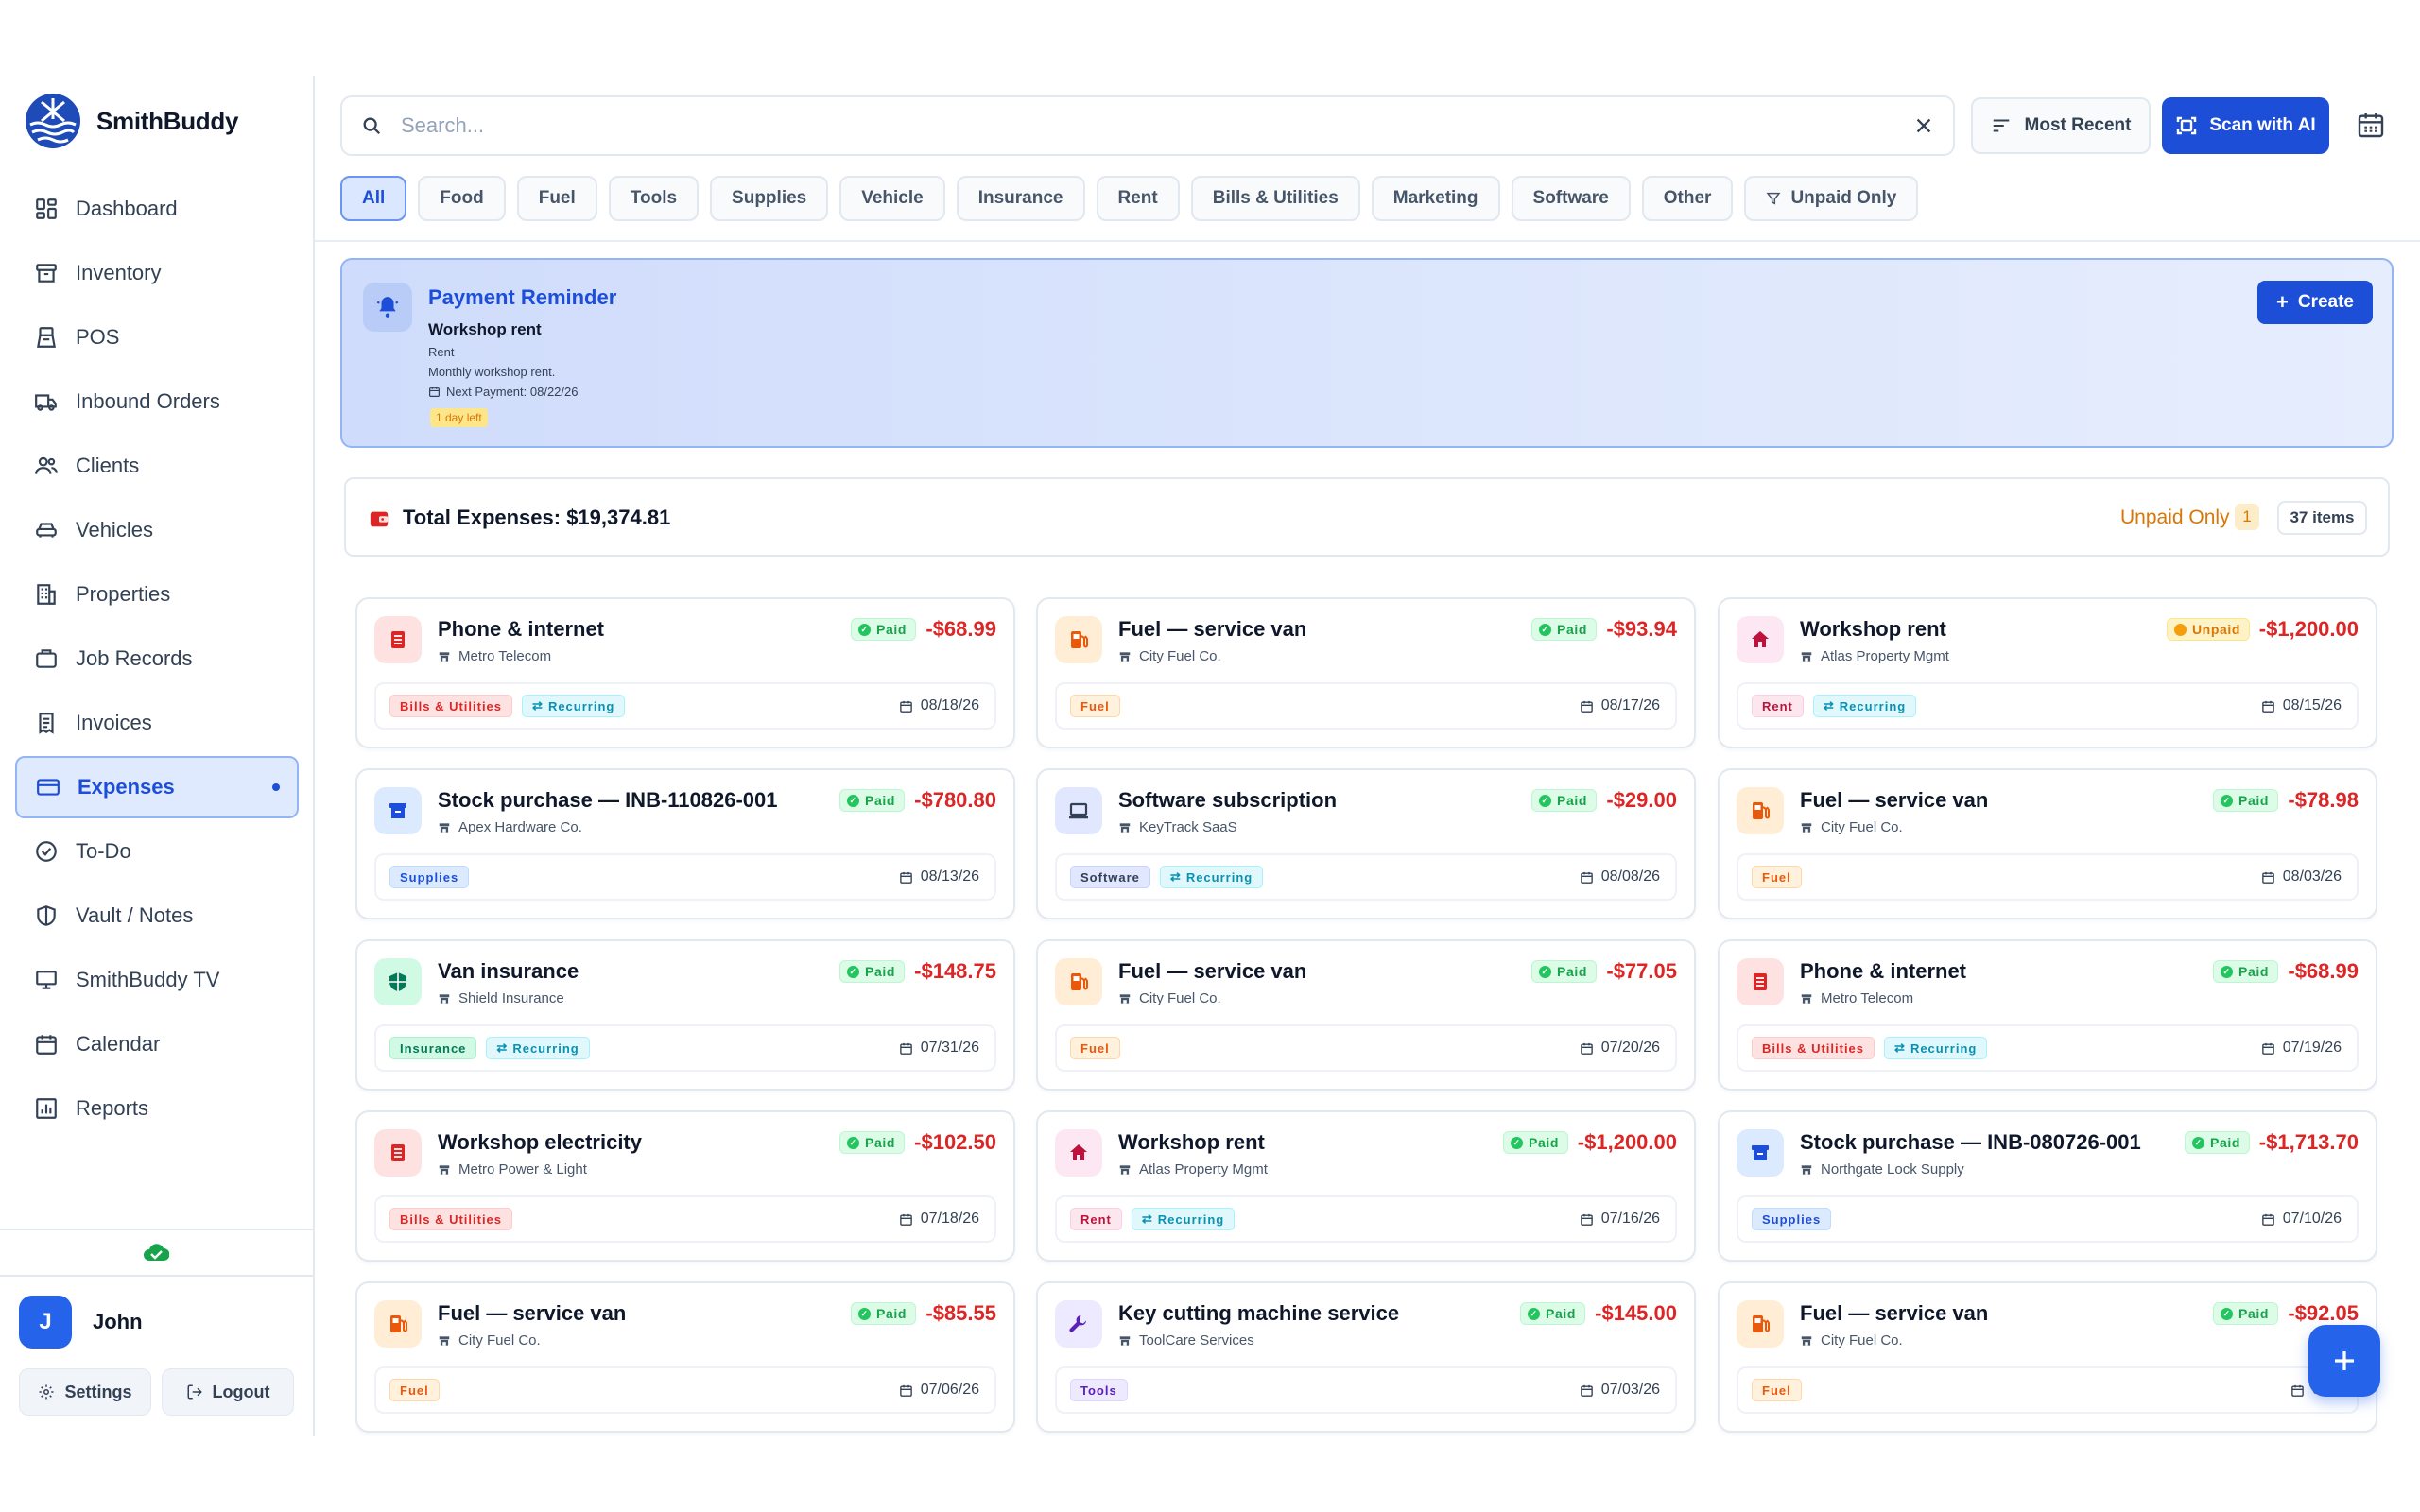  I want to click on filter-chip-tools: Tools, so click(654, 198).